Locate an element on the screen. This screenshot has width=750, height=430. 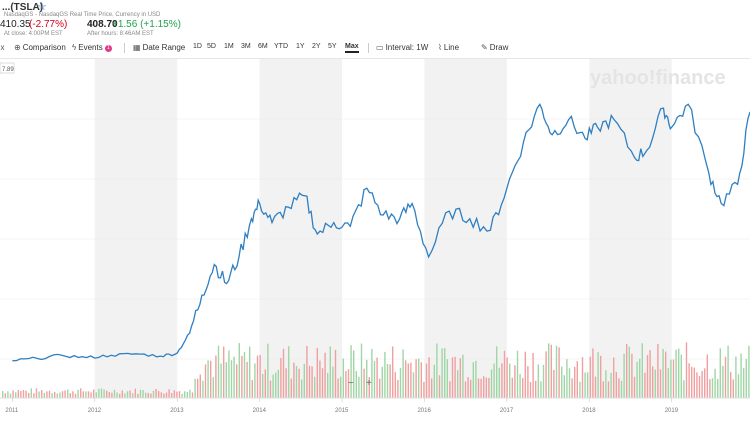
range-5d: 5D is located at coordinates (211, 46).